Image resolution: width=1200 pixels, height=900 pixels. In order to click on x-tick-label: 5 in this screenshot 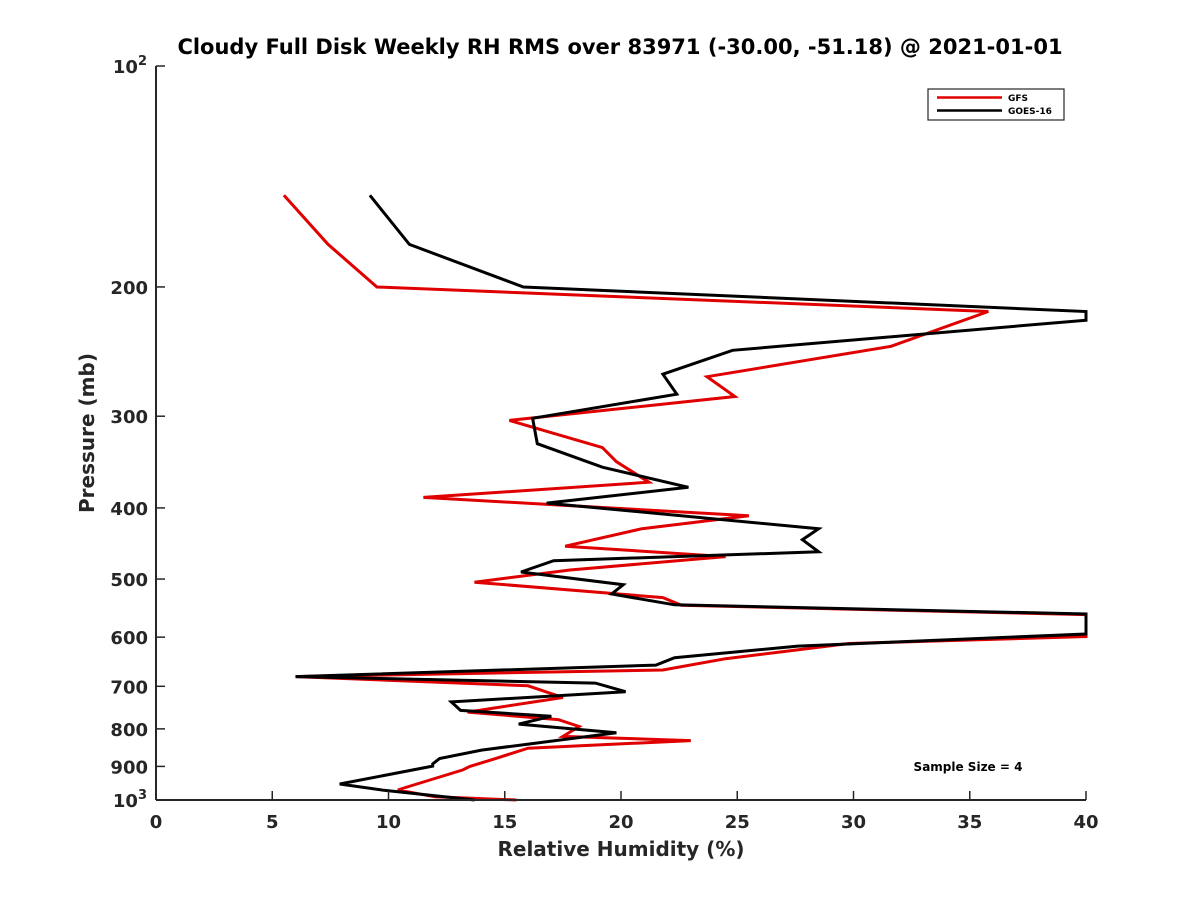, I will do `click(272, 822)`.